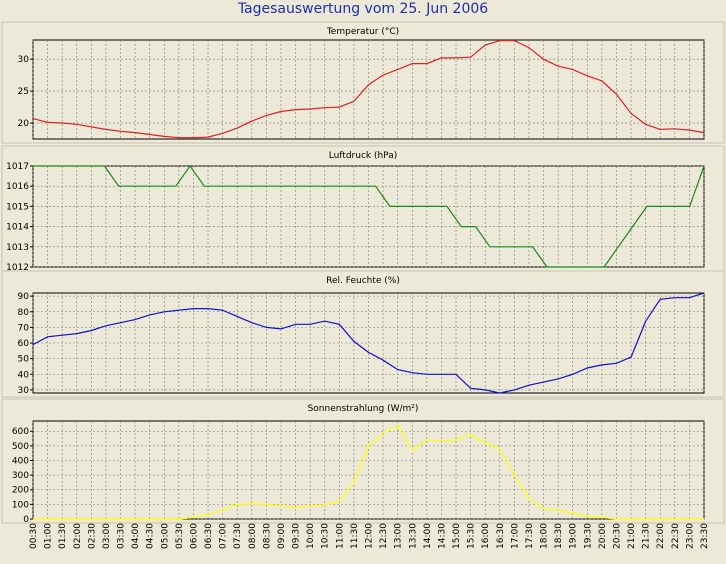 This screenshot has height=564, width=726. What do you see at coordinates (24, 344) in the screenshot?
I see `y-tick-label: 60` at bounding box center [24, 344].